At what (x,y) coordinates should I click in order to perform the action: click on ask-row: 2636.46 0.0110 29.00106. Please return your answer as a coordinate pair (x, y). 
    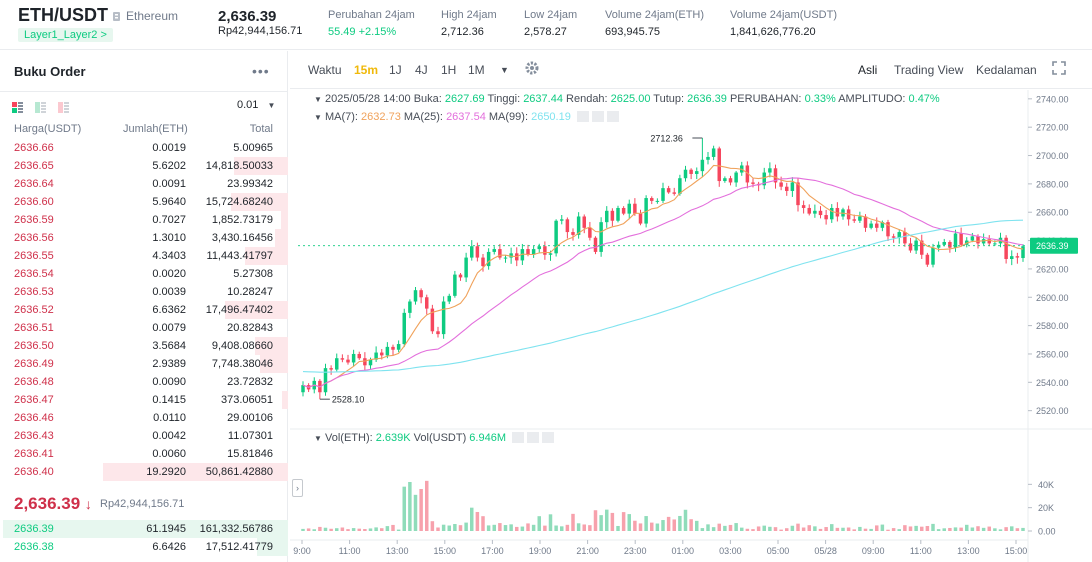
    Looking at the image, I should click on (144, 418).